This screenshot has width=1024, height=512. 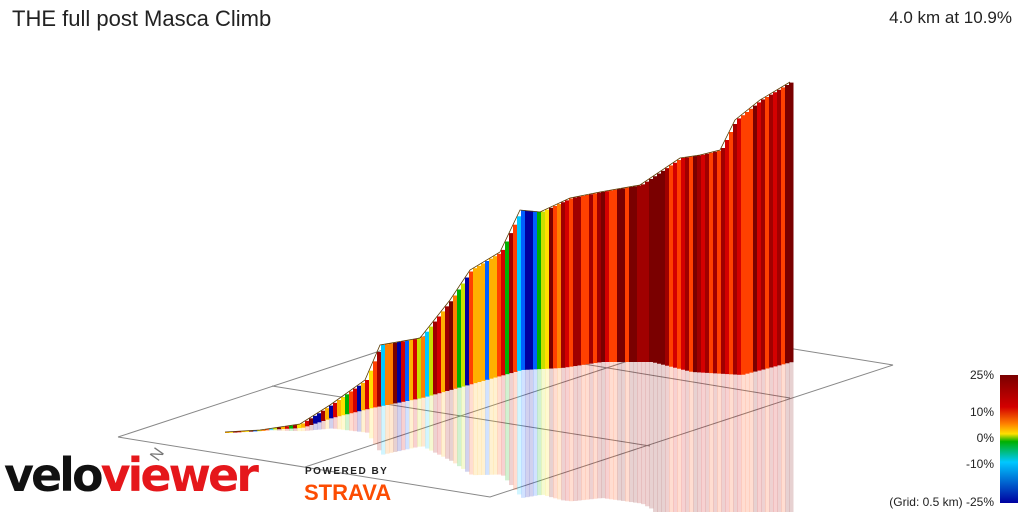 What do you see at coordinates (54, 475) in the screenshot?
I see `logo-velo: velo` at bounding box center [54, 475].